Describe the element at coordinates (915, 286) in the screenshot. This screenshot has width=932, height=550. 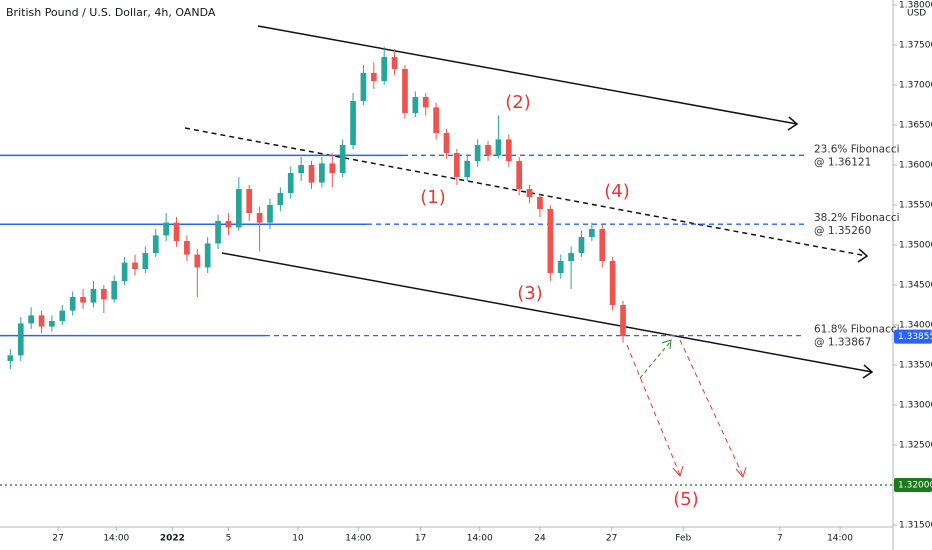
I see `y-tick-label: 1.34500` at that location.